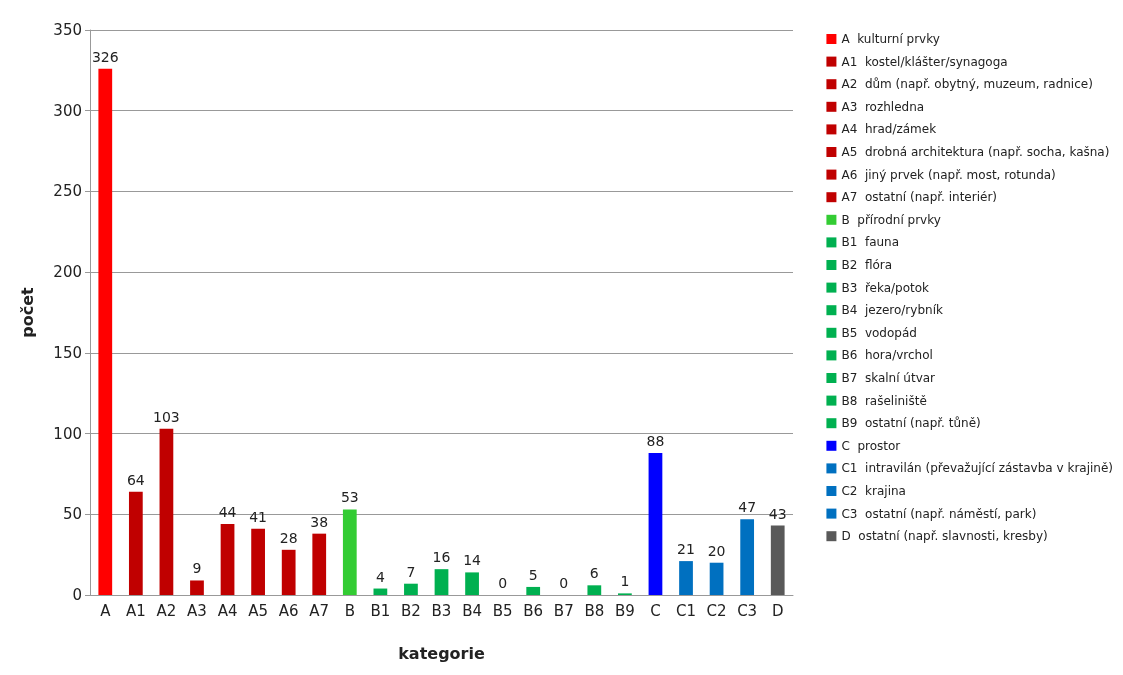 This screenshot has width=1123, height=675. I want to click on y-tick-label: 100, so click(67, 433).